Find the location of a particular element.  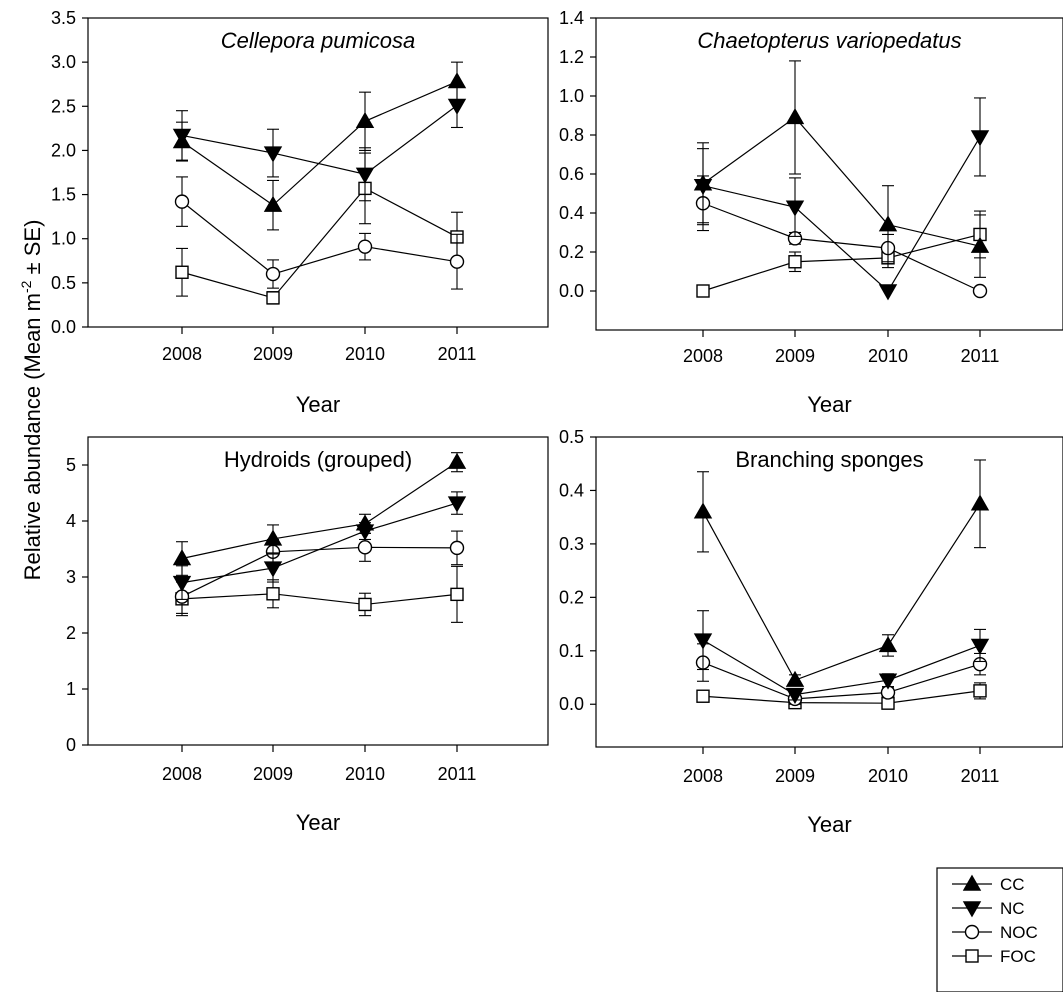

legend: CC NC NOC FOC is located at coordinates (999, 929).